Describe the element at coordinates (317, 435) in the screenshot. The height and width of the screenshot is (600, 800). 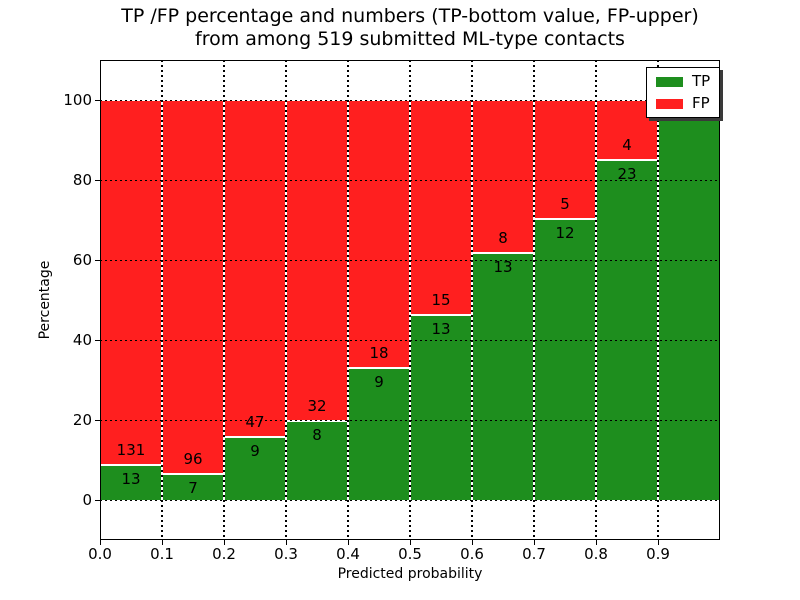
I see `bar-count-tp: 8` at that location.